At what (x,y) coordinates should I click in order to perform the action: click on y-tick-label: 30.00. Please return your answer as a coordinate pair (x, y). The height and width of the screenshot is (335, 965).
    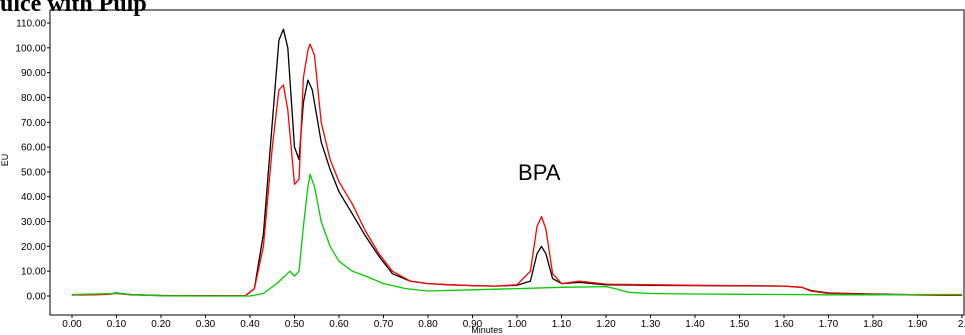
    Looking at the image, I should click on (33, 222).